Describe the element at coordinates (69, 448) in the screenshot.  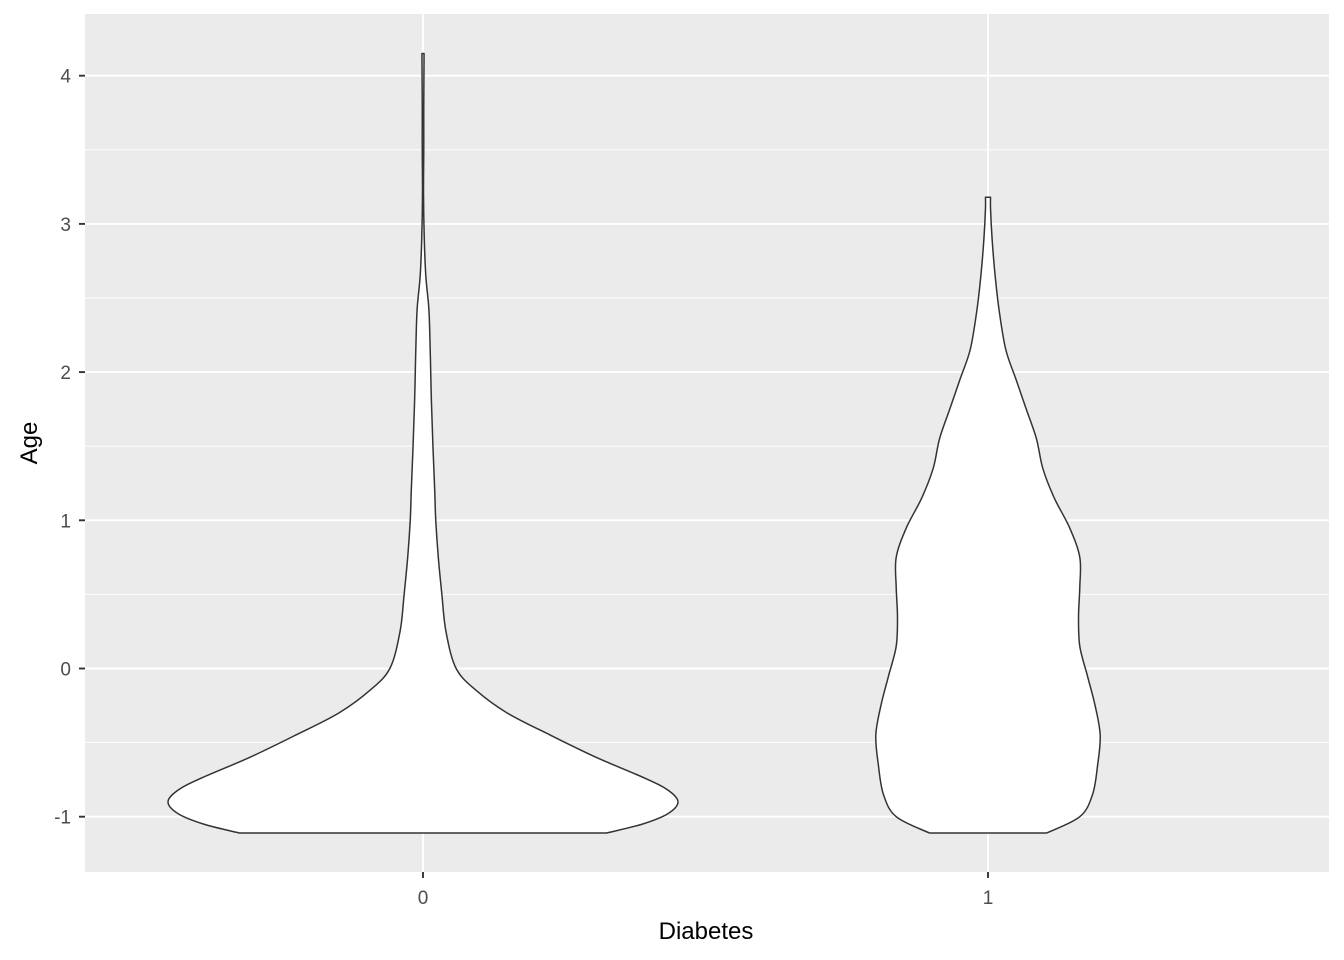
I see `y-axis: -1 0 1 2 3 4` at that location.